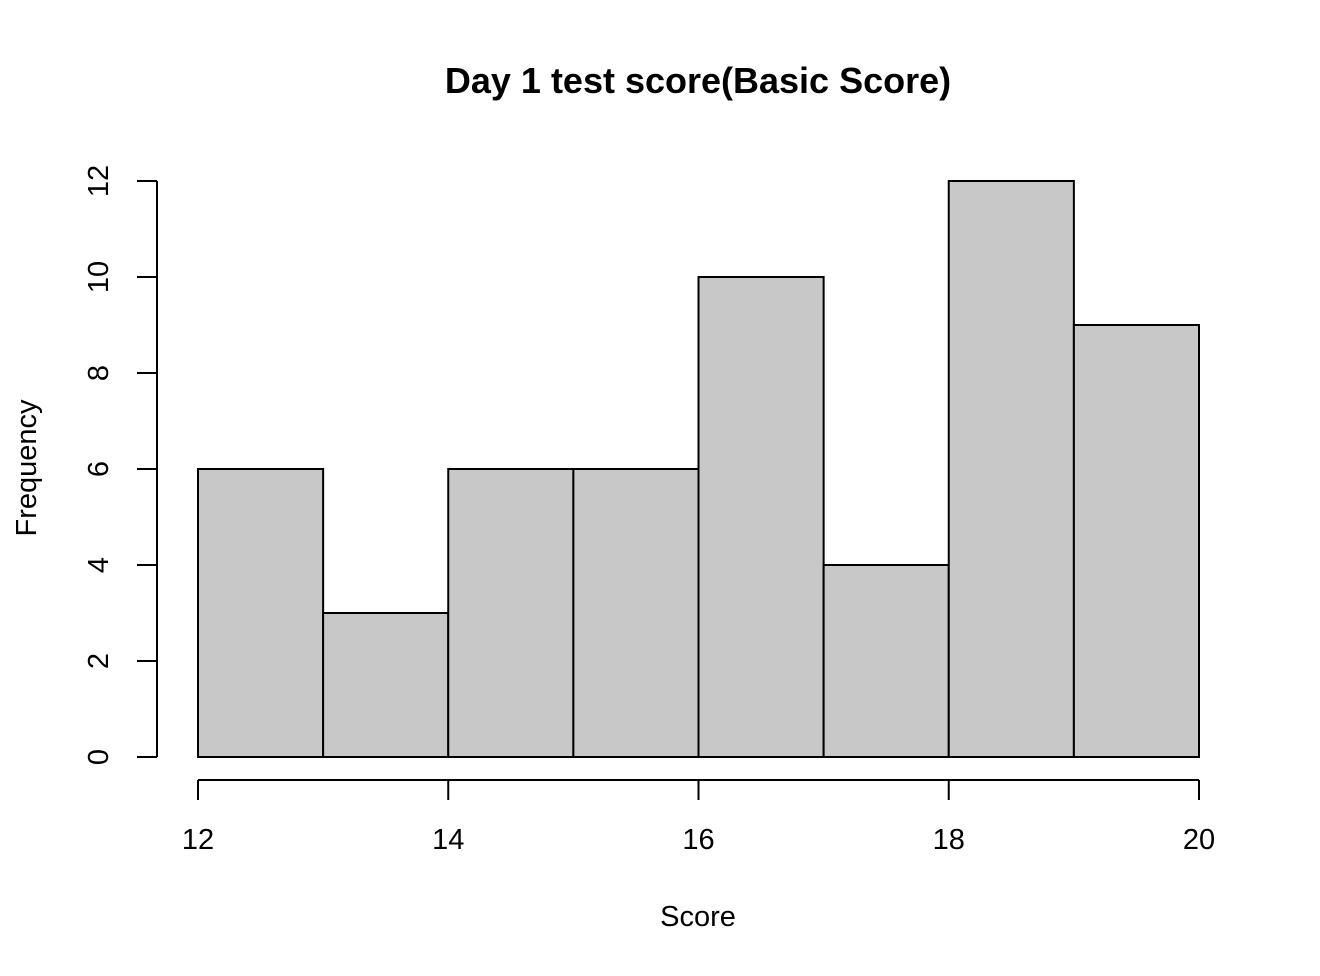  I want to click on y-axis: 0 2 4 6 8 10 12, so click(120, 465).